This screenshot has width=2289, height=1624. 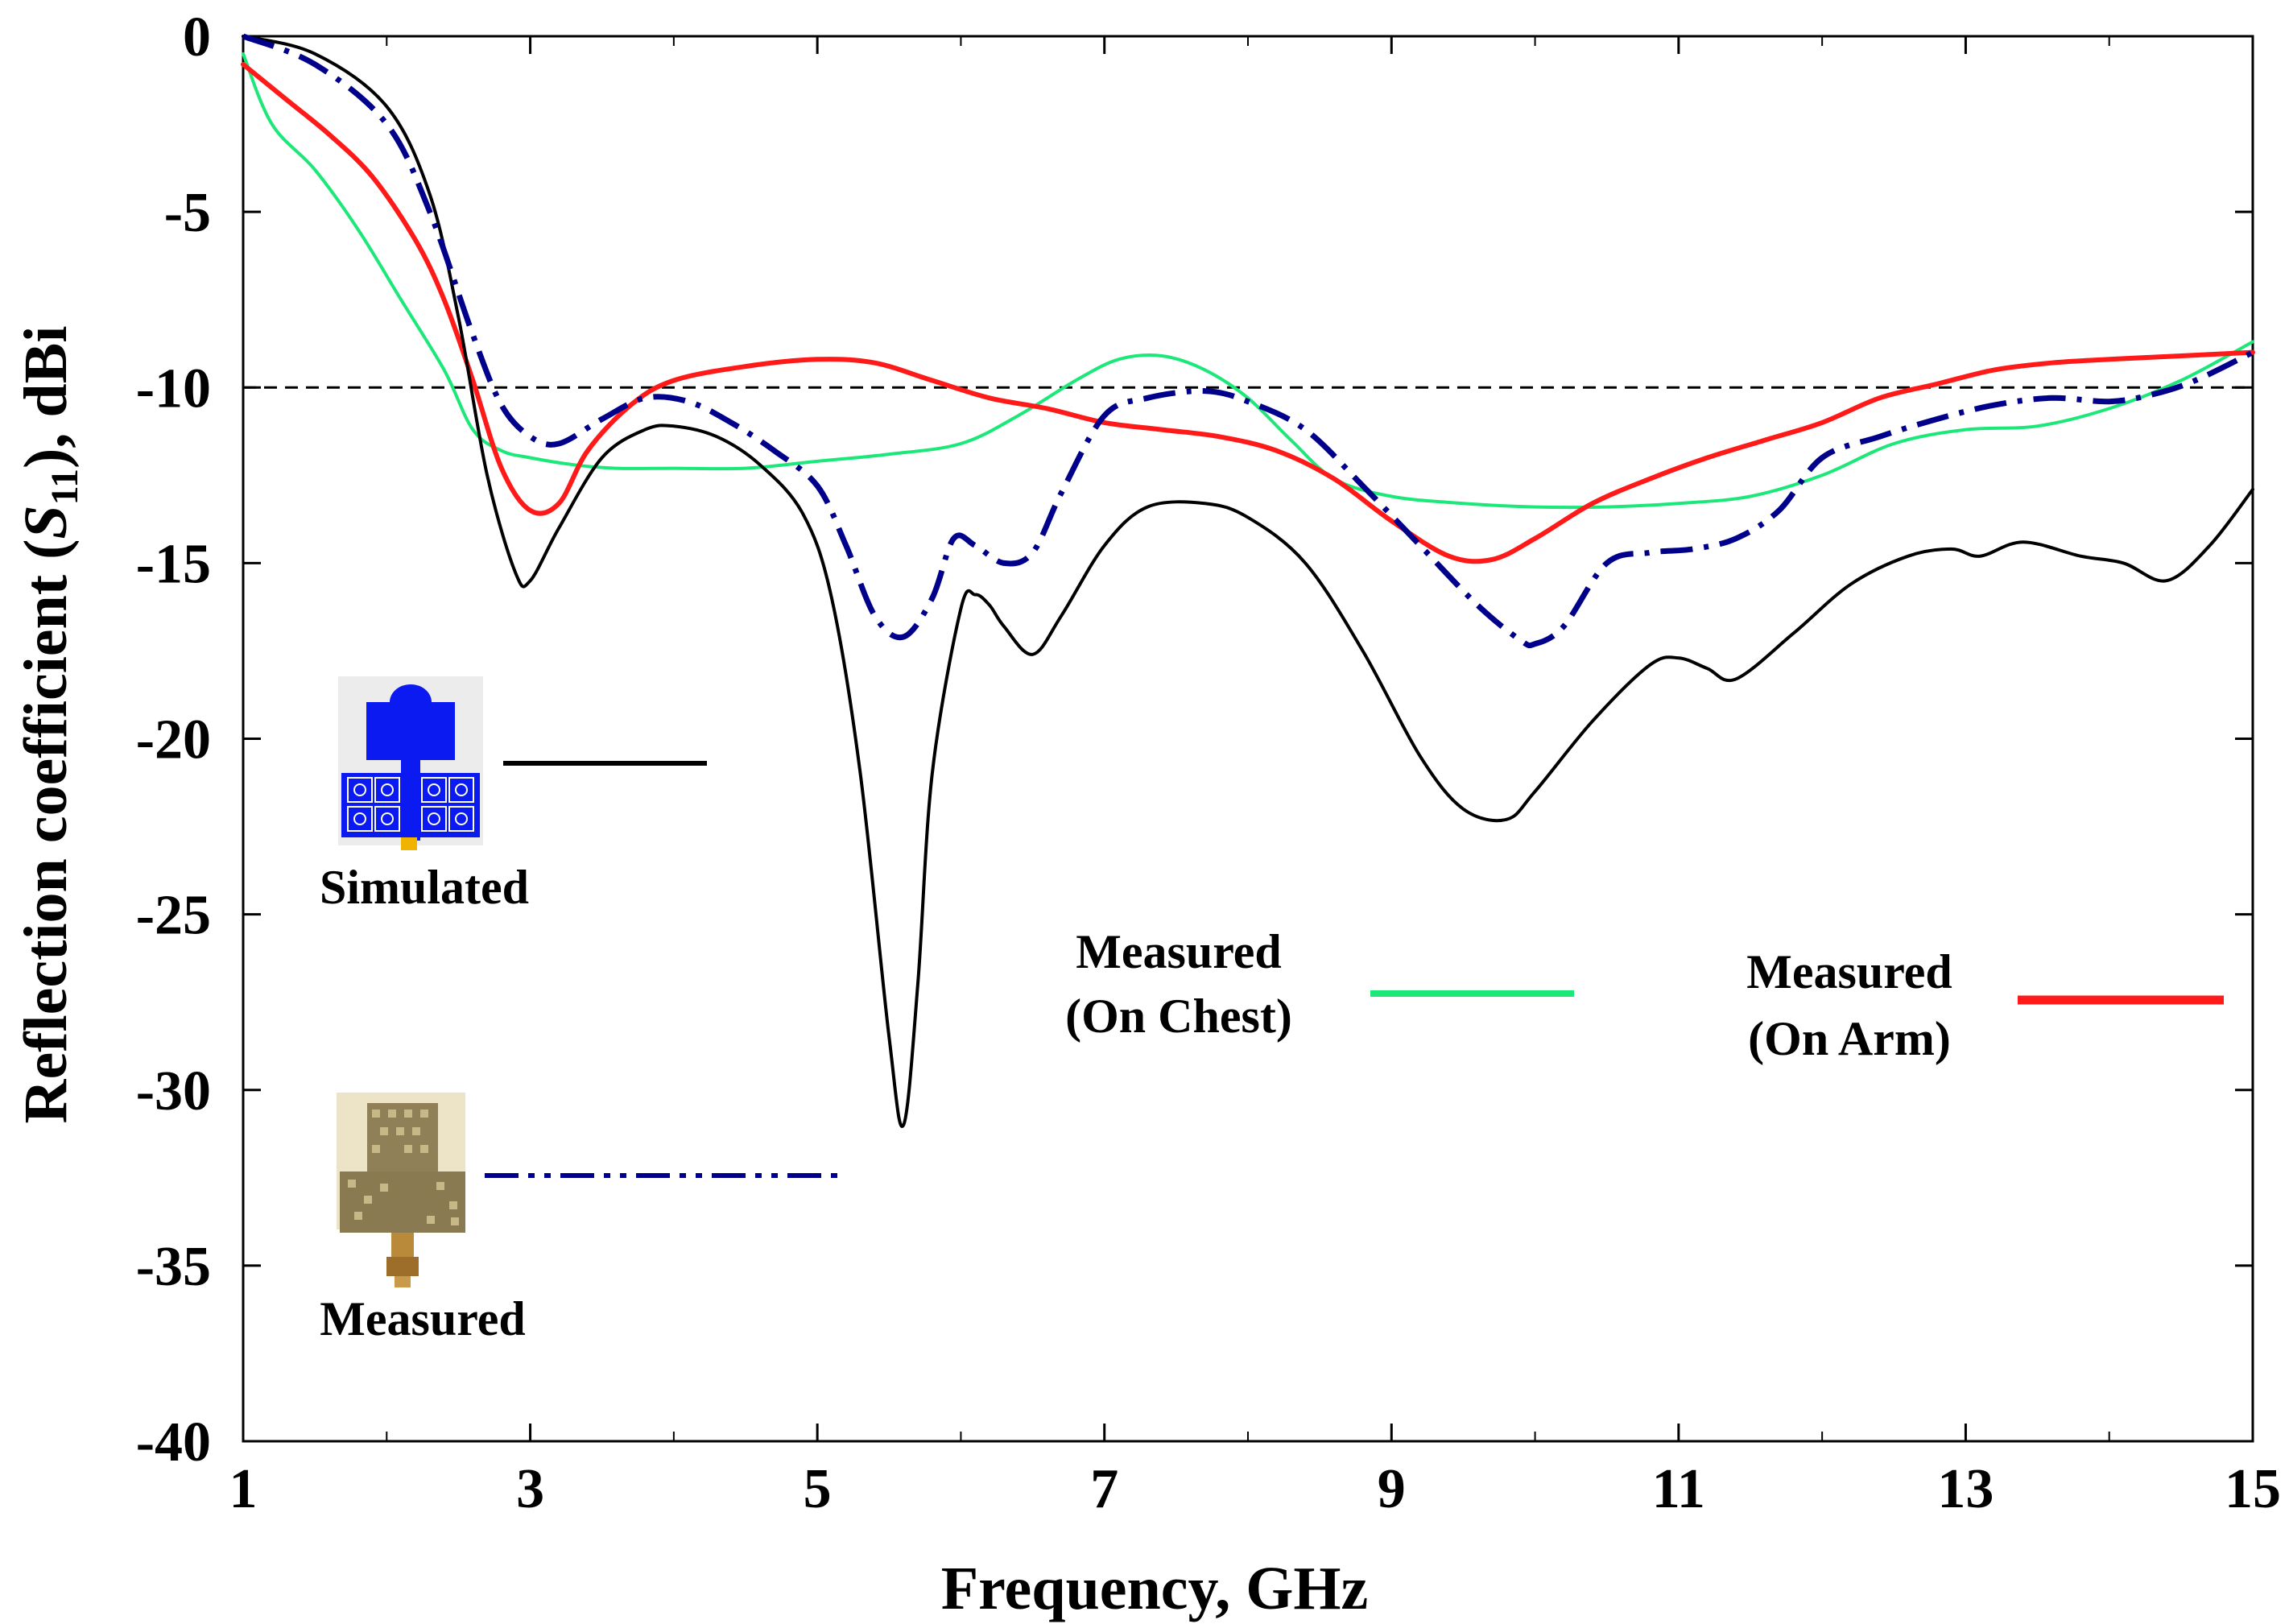 I want to click on x-tick-label: 5, so click(x=818, y=1489).